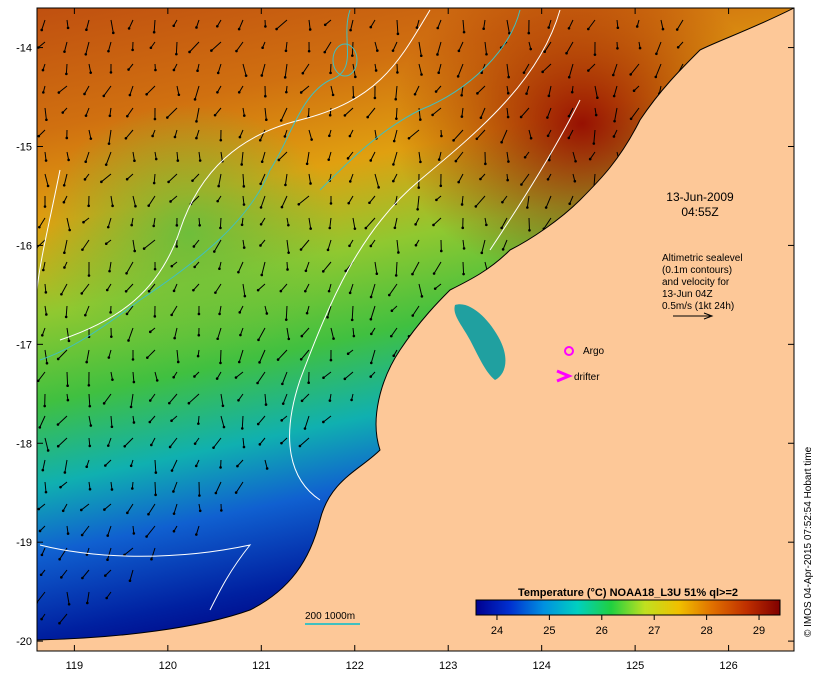  What do you see at coordinates (24, 543) in the screenshot?
I see `lat-tick-label: -19` at bounding box center [24, 543].